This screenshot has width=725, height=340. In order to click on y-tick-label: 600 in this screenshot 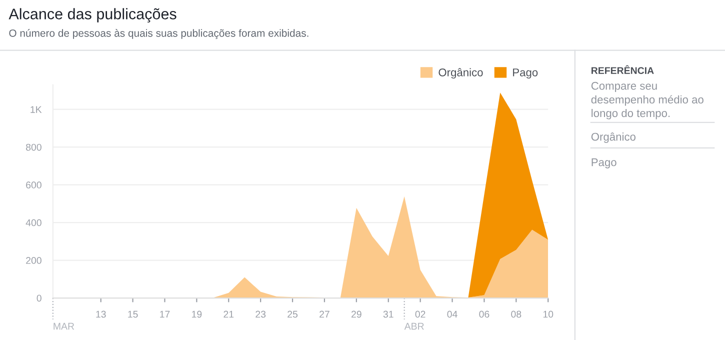, I will do `click(34, 185)`.